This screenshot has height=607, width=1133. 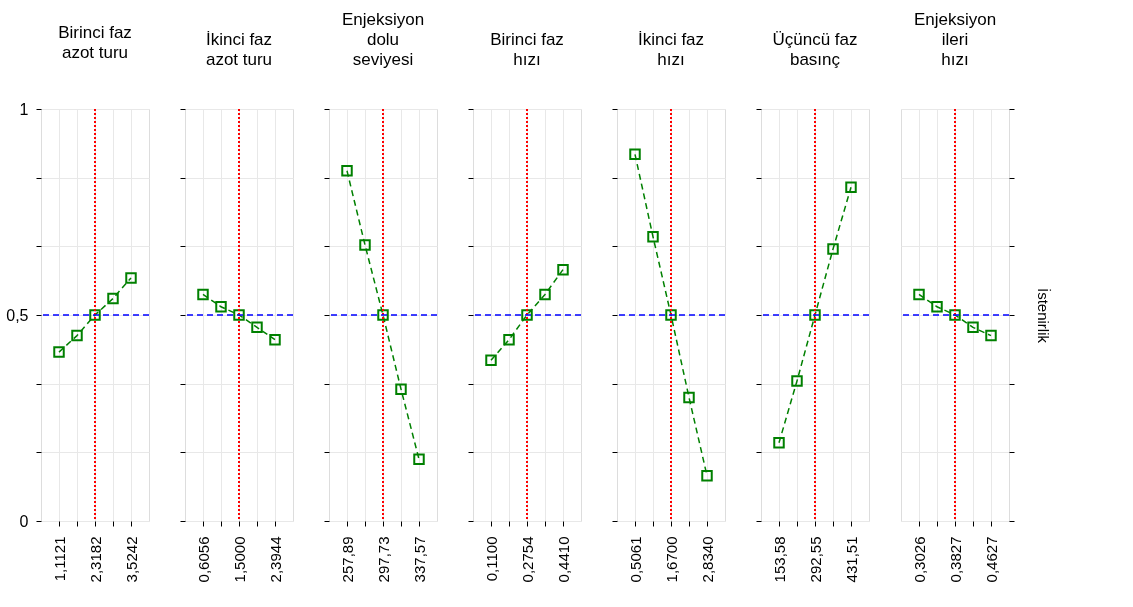 I want to click on x-tick-label: 2,3944, so click(x=275, y=559).